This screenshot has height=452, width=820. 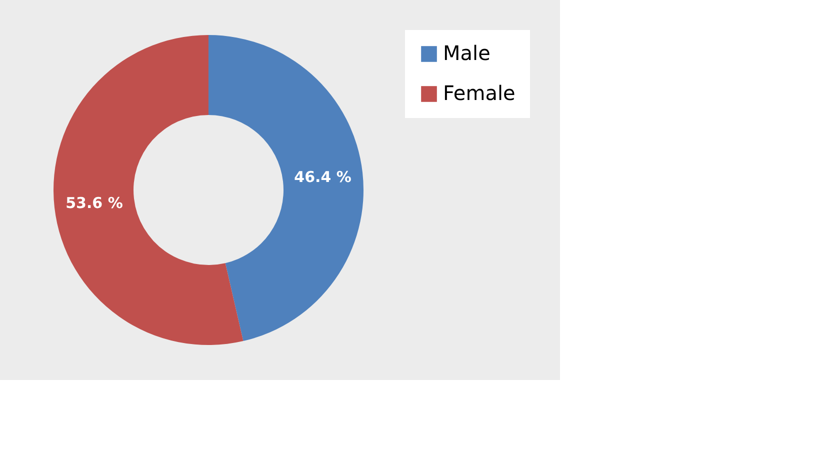 What do you see at coordinates (466, 53) in the screenshot?
I see `legend-label: Male` at bounding box center [466, 53].